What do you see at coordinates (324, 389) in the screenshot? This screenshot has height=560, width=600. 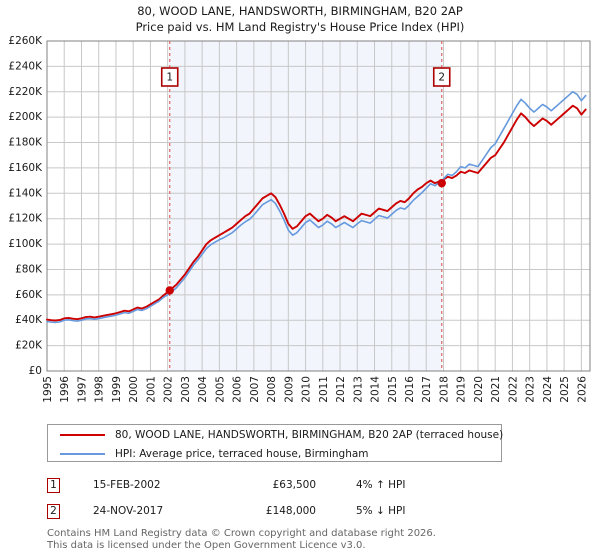 I see `x-axis-tick-label: 2011` at bounding box center [324, 389].